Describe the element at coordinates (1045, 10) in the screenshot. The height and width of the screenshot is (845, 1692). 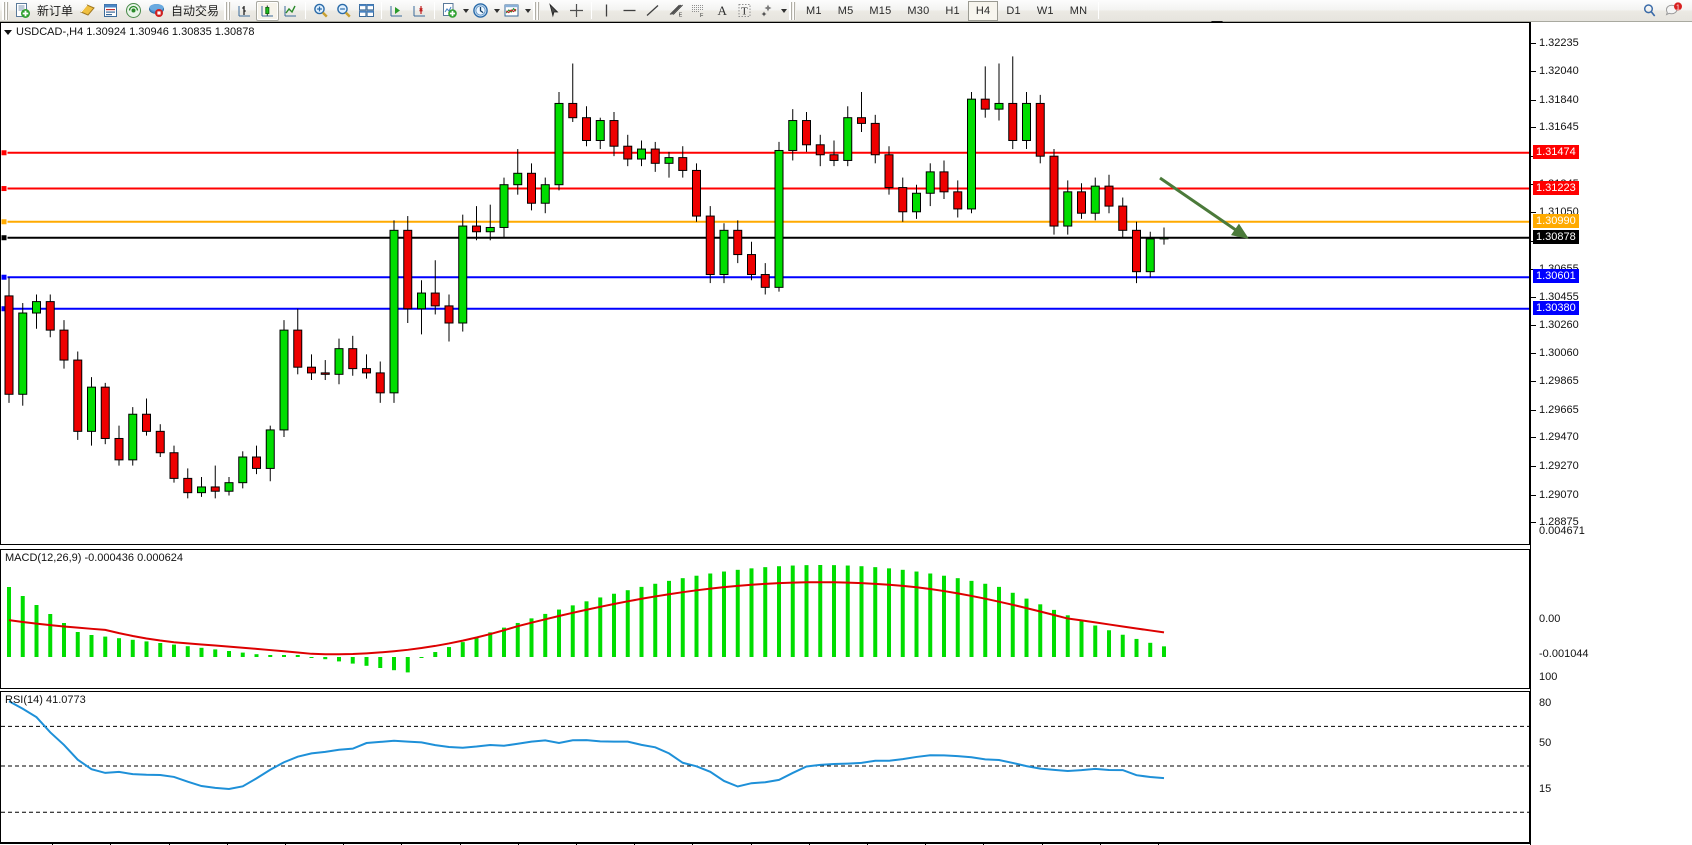
I see `timeframe-w1: W1` at that location.